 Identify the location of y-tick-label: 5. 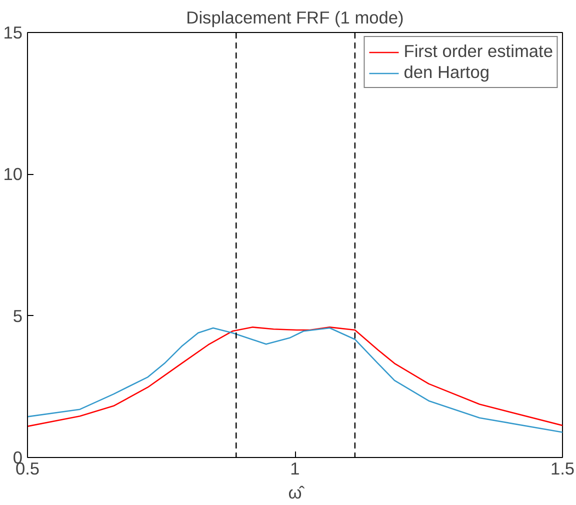
(17, 316).